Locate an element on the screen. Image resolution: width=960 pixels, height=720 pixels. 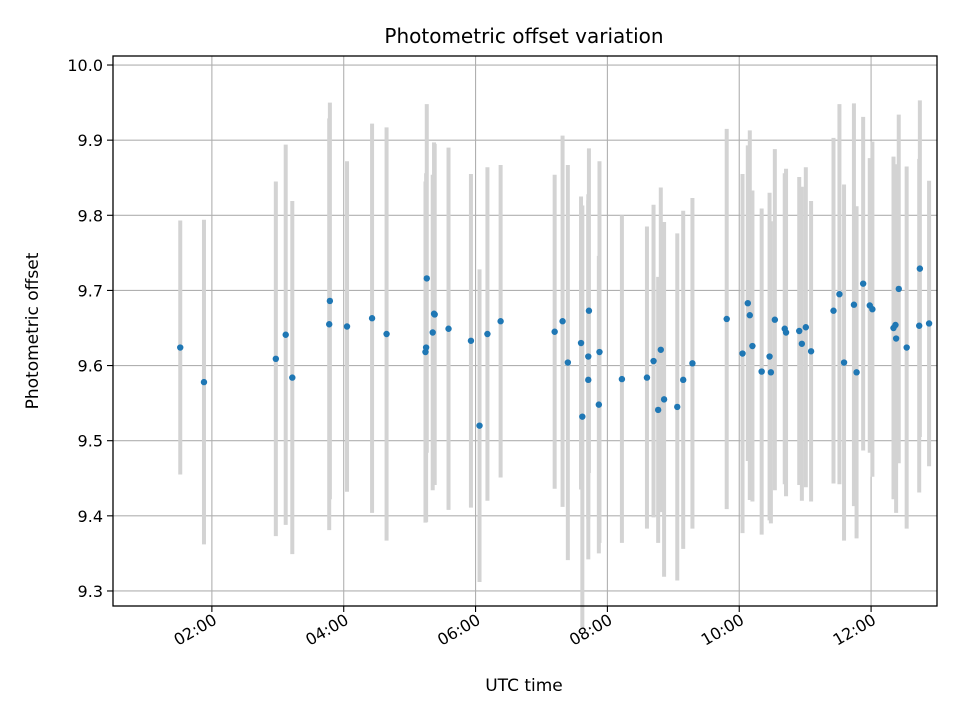
y-axis: 9.3 9.4 9.5 9.6 9.7 9.8 9.9 10.0 is located at coordinates (90, 328).